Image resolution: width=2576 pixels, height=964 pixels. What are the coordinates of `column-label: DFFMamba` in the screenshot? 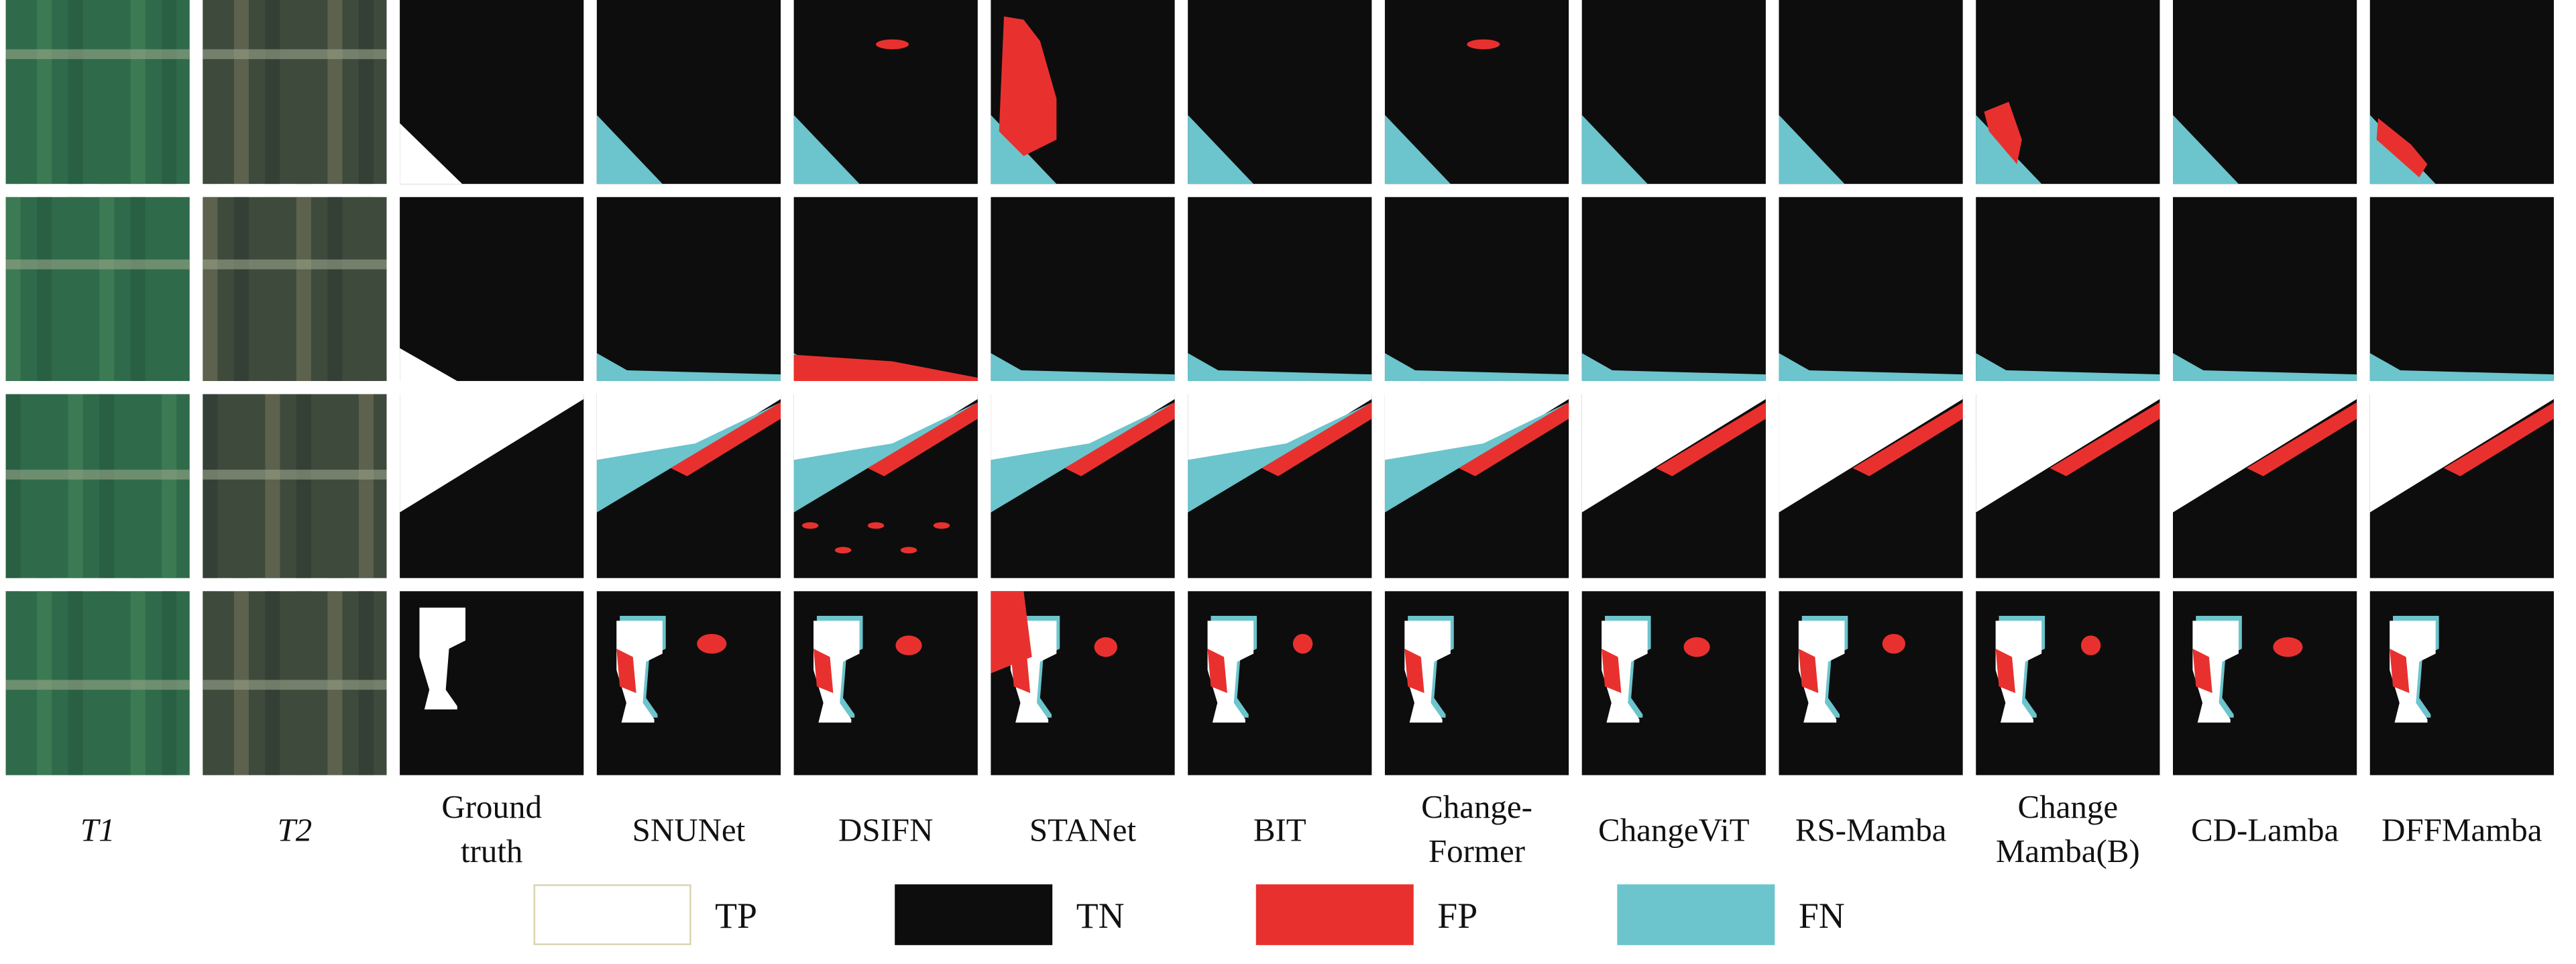 It's located at (2462, 830).